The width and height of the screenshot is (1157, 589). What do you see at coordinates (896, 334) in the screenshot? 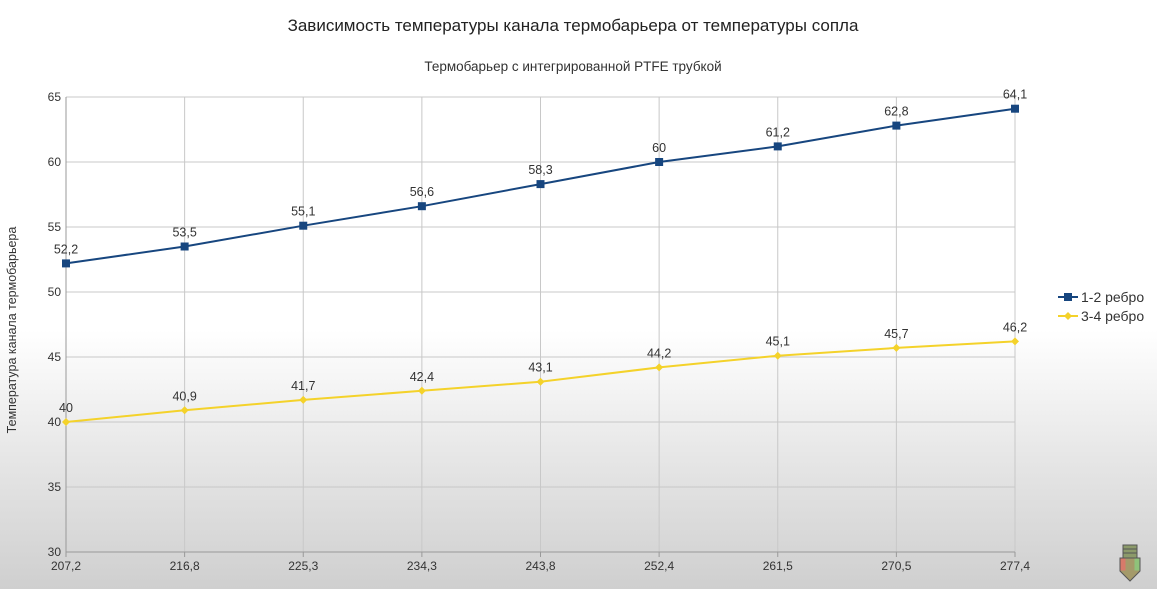
I see `data-label: 45,7` at bounding box center [896, 334].